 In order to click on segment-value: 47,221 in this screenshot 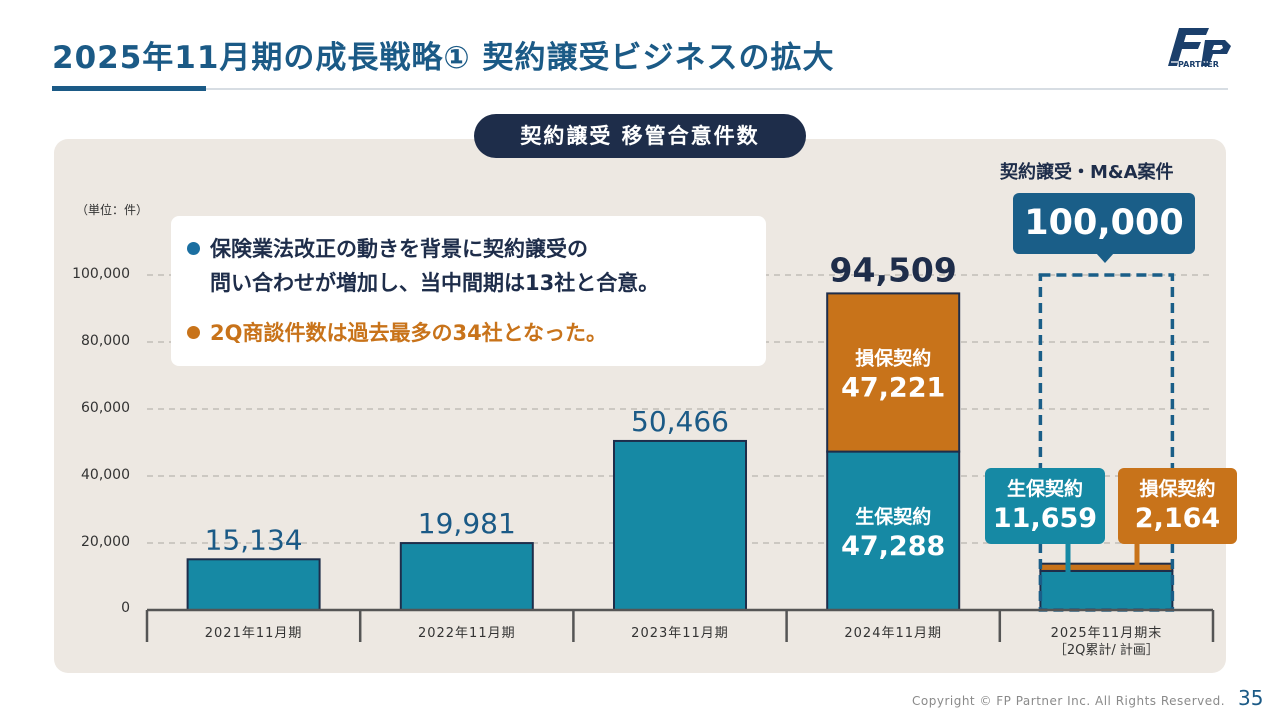, I will do `click(893, 387)`.